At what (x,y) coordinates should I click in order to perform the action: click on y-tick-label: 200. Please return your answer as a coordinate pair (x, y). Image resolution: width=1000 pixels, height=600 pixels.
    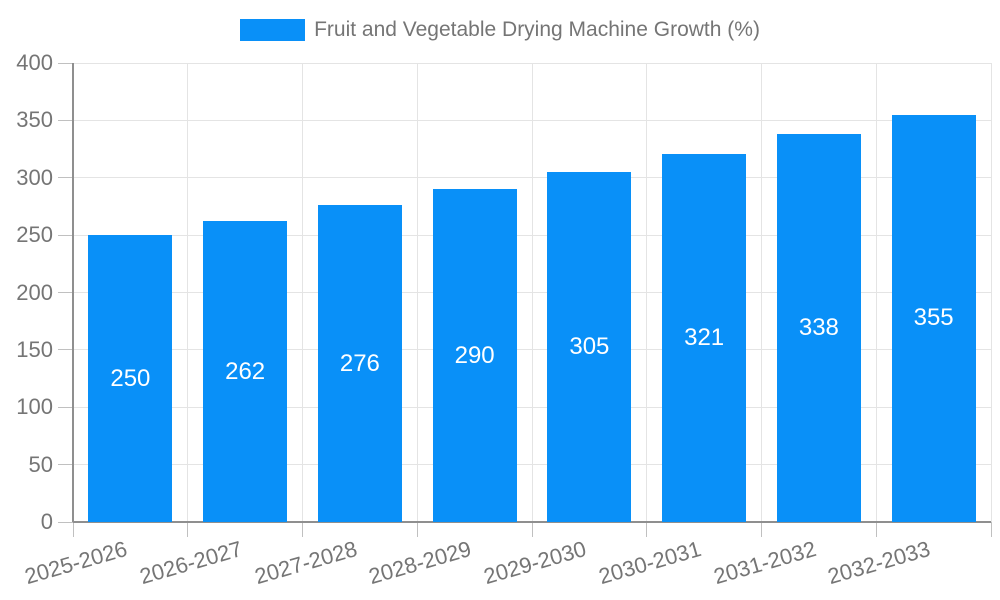
    Looking at the image, I should click on (34, 292).